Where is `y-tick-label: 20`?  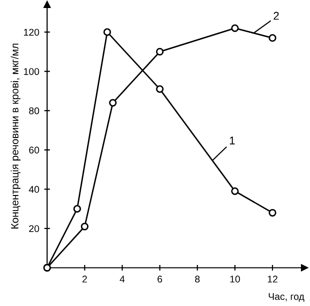
y-tick-label: 20 is located at coordinates (34, 228).